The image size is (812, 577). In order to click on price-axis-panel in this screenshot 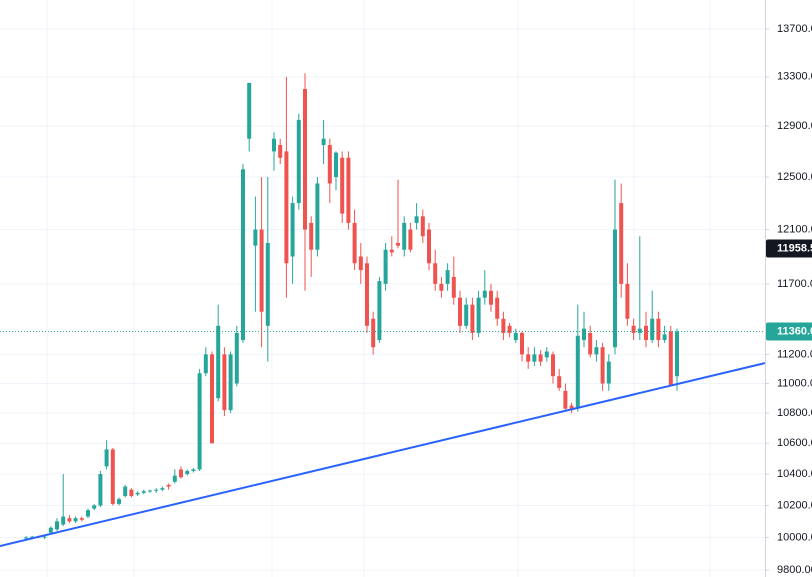, I will do `click(788, 288)`.